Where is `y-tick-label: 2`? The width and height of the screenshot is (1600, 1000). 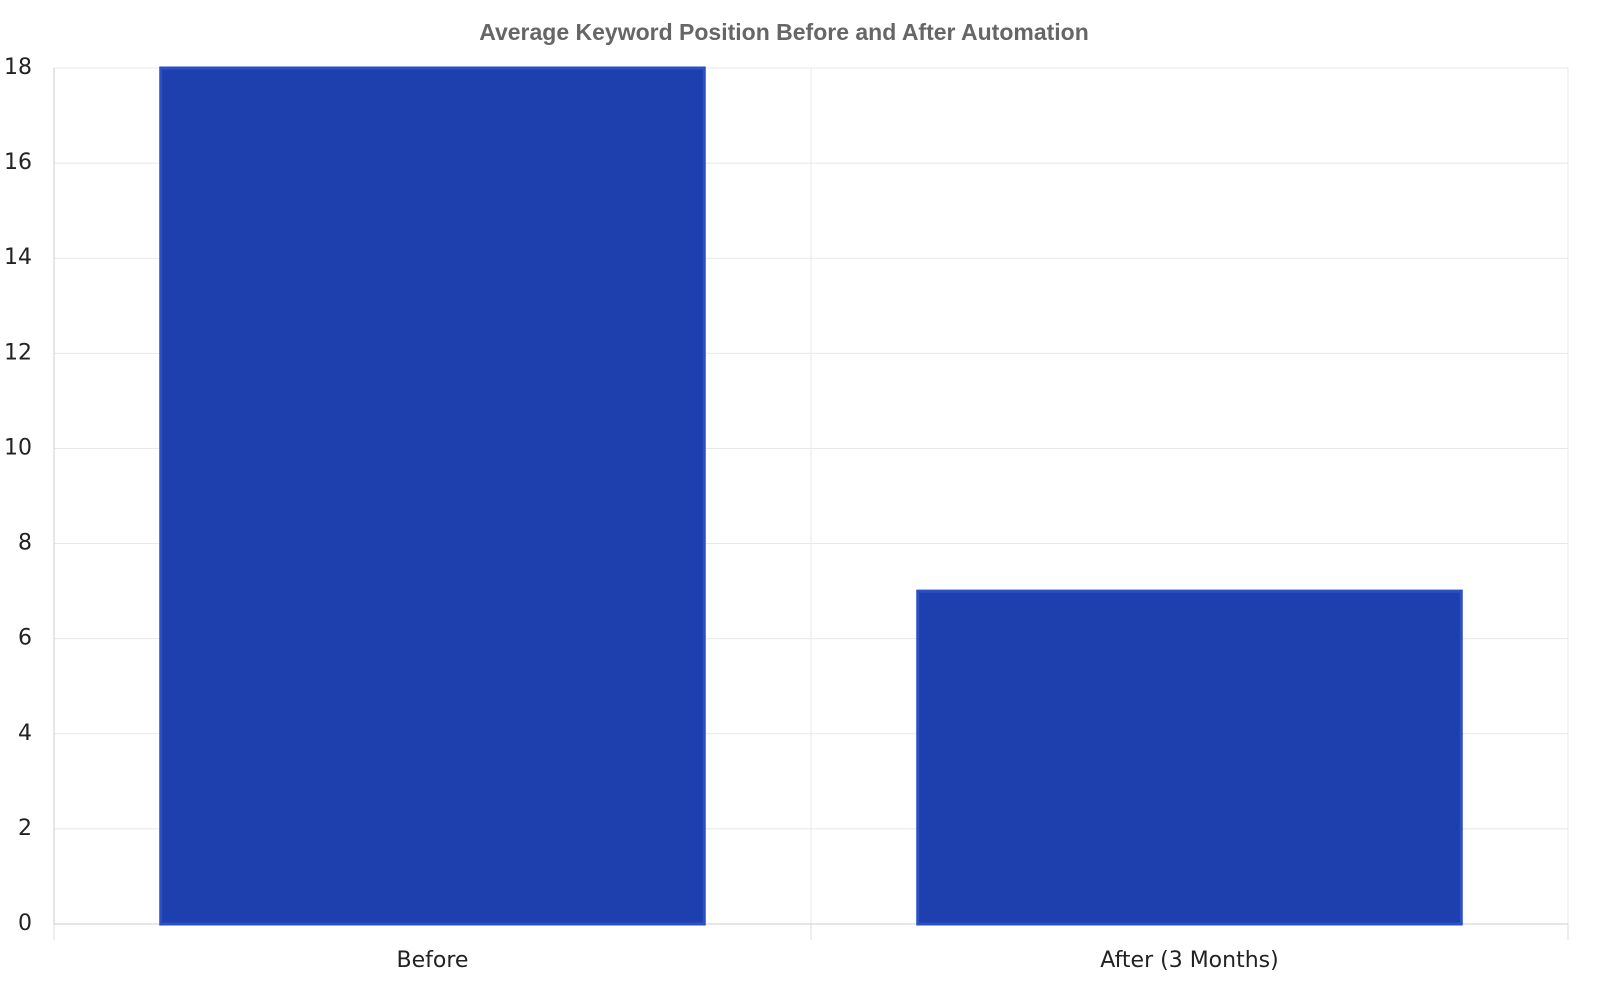
y-tick-label: 2 is located at coordinates (25, 828).